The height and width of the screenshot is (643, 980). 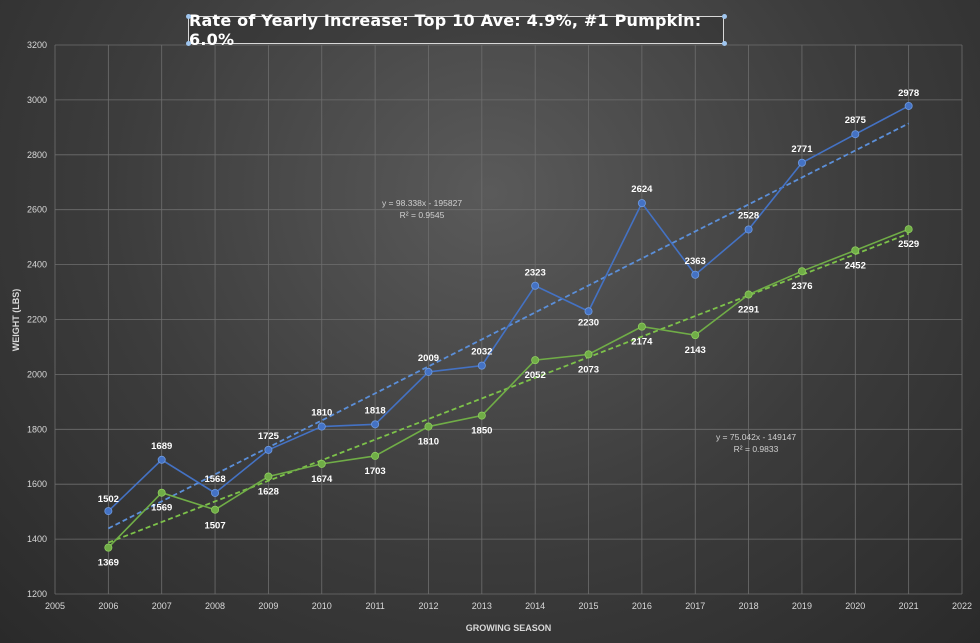 What do you see at coordinates (535, 375) in the screenshot?
I see `data-label: 2052` at bounding box center [535, 375].